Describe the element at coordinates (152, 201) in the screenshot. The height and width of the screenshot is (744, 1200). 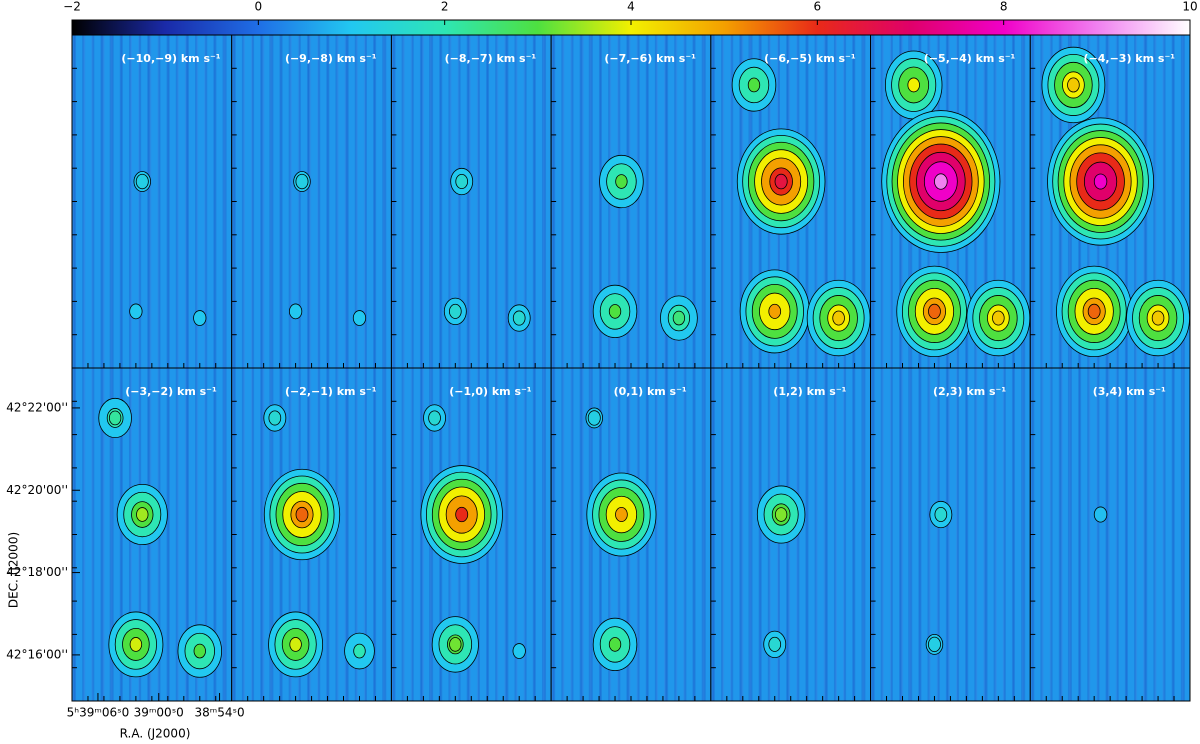
I see `panel-background` at that location.